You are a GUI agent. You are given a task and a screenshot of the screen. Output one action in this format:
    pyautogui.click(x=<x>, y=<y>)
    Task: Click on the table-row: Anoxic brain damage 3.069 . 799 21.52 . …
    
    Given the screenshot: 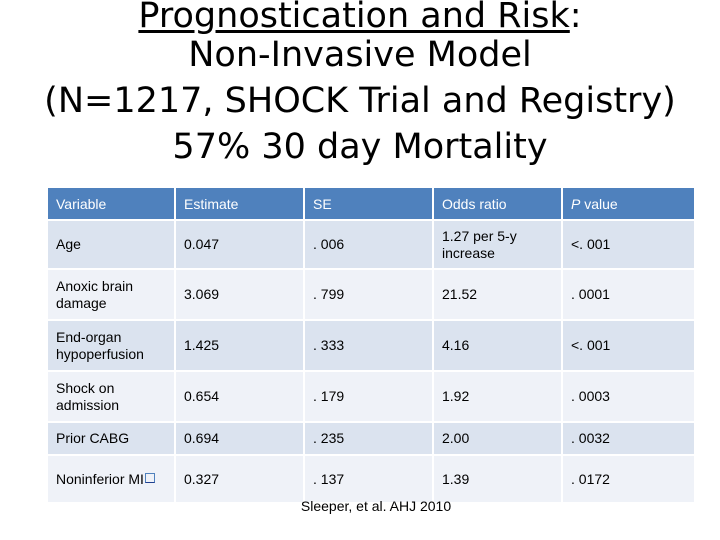 What is the action you would take?
    pyautogui.click(x=371, y=295)
    